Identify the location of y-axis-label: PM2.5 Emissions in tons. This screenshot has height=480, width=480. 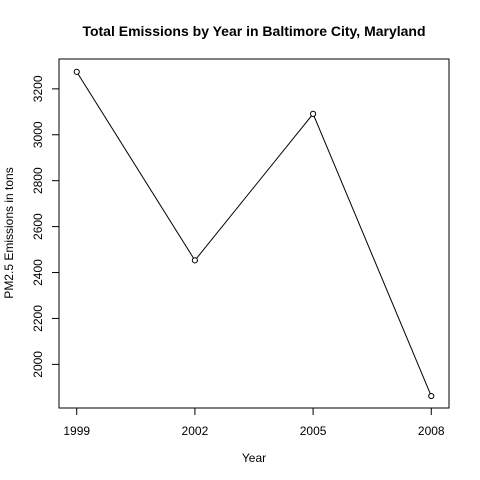
(9, 232).